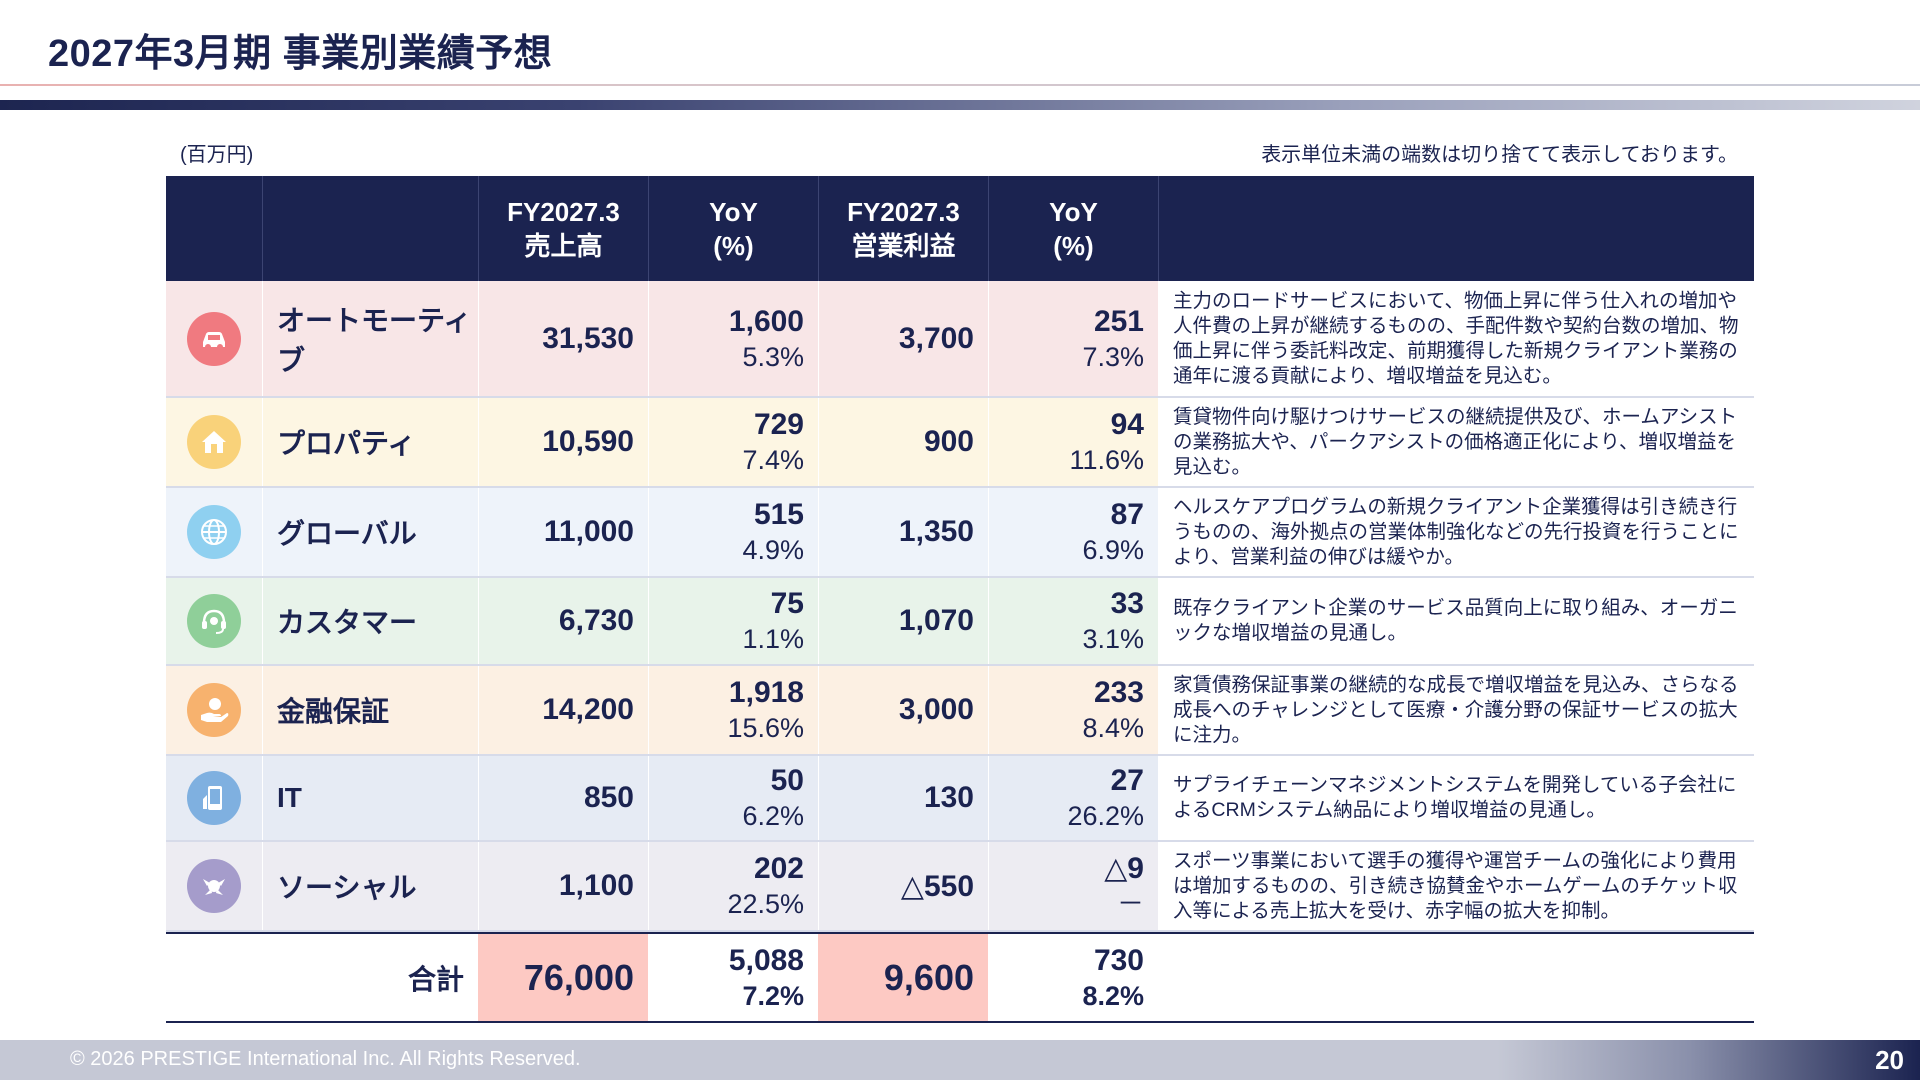 This screenshot has height=1080, width=1920. Describe the element at coordinates (370, 886) in the screenshot. I see `segment-name: ソーシャル` at that location.